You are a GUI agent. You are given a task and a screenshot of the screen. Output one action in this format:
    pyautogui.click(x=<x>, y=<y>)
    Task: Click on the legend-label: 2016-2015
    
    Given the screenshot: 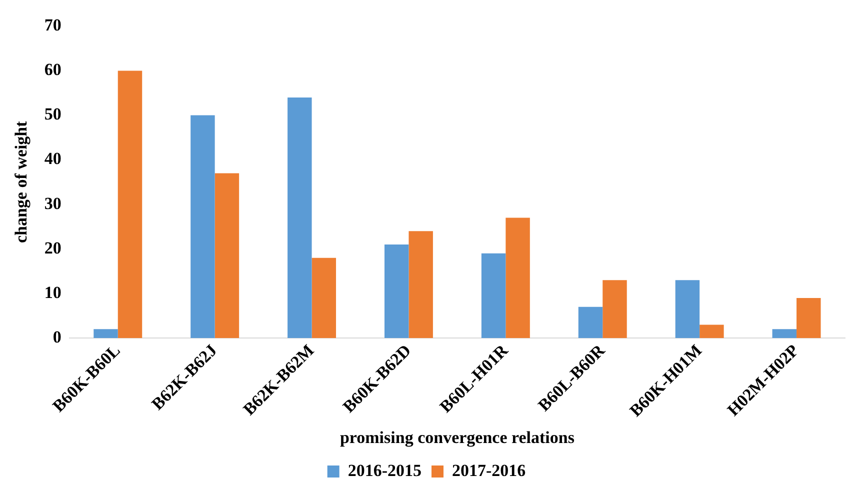 What is the action you would take?
    pyautogui.click(x=385, y=470)
    